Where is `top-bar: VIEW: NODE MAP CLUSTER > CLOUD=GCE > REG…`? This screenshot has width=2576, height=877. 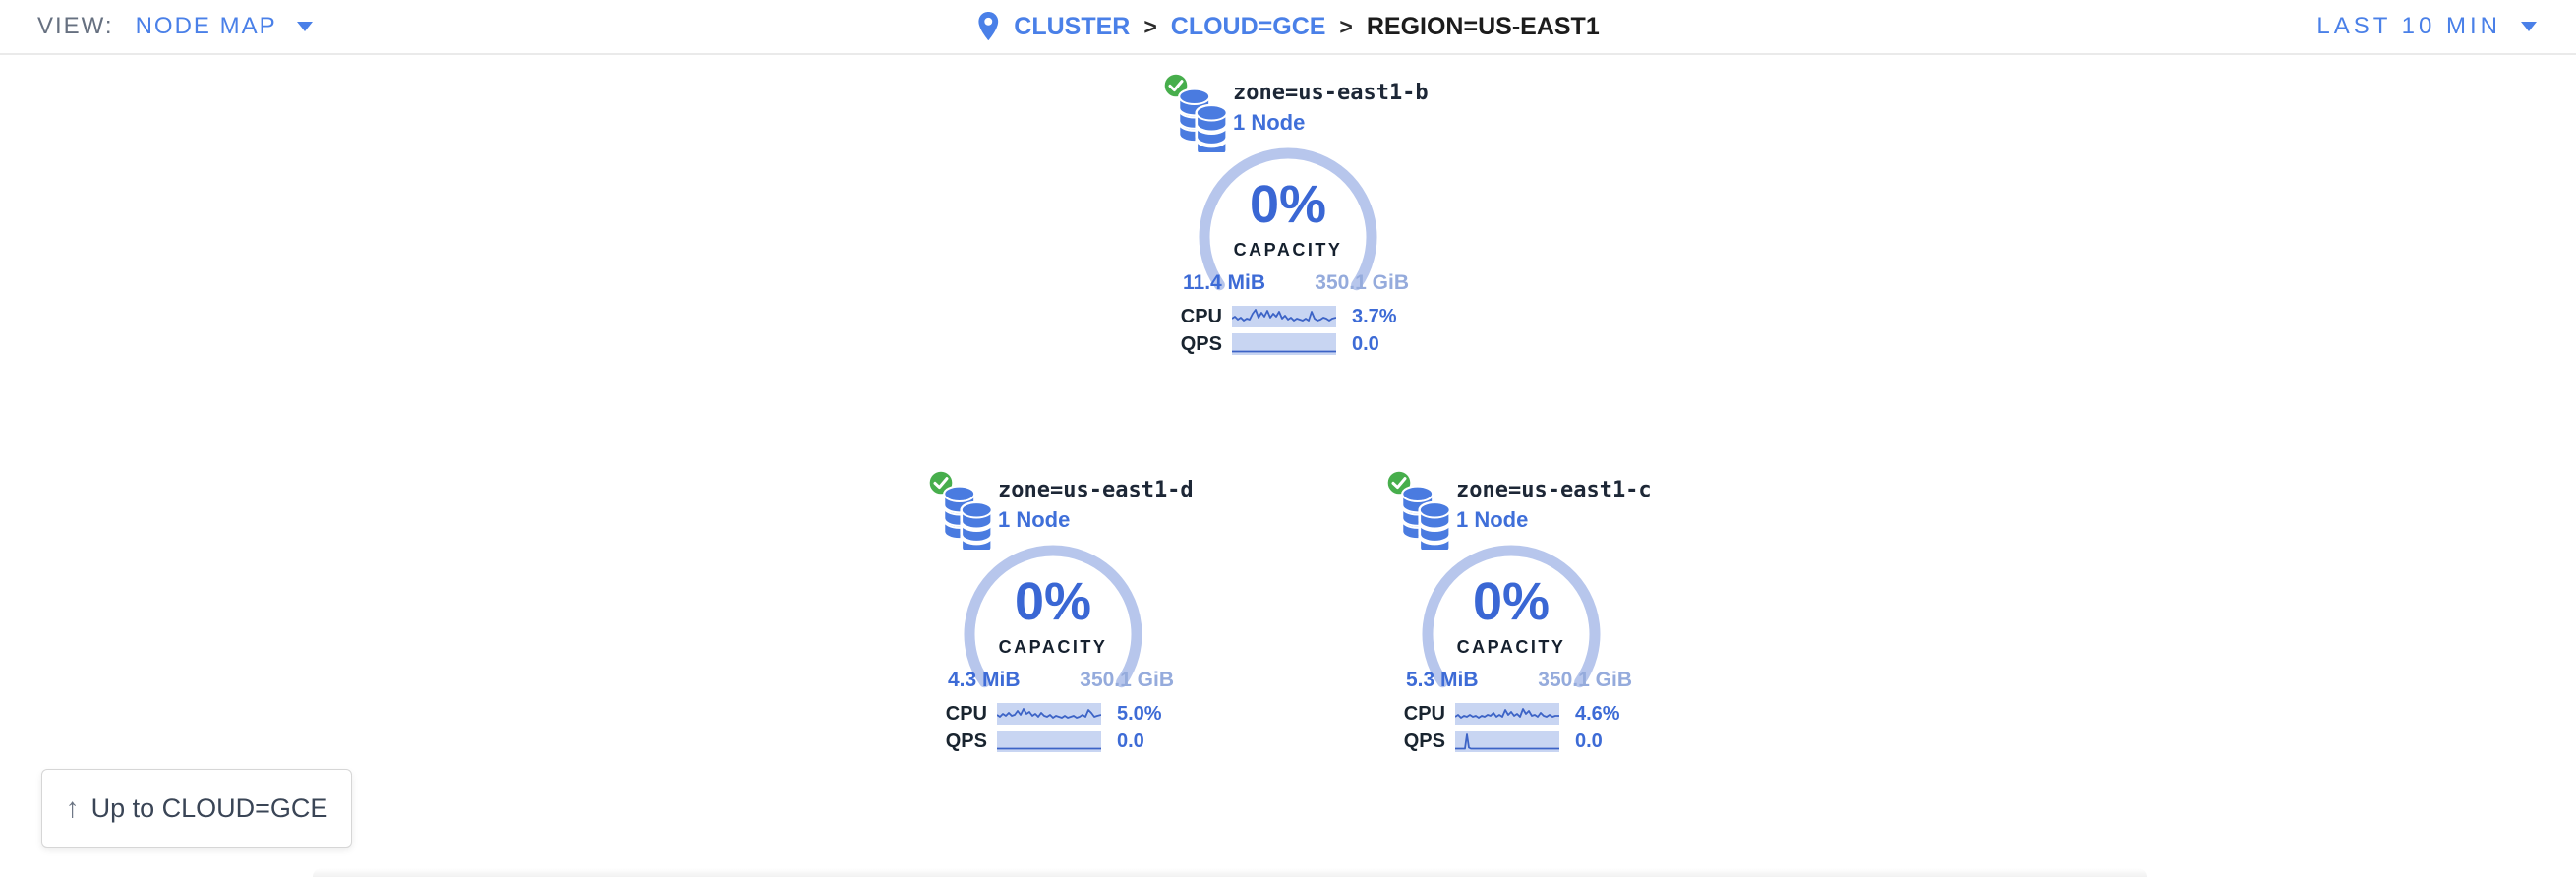
top-bar: VIEW: NODE MAP CLUSTER > CLOUD=GCE > REG… is located at coordinates (1288, 27).